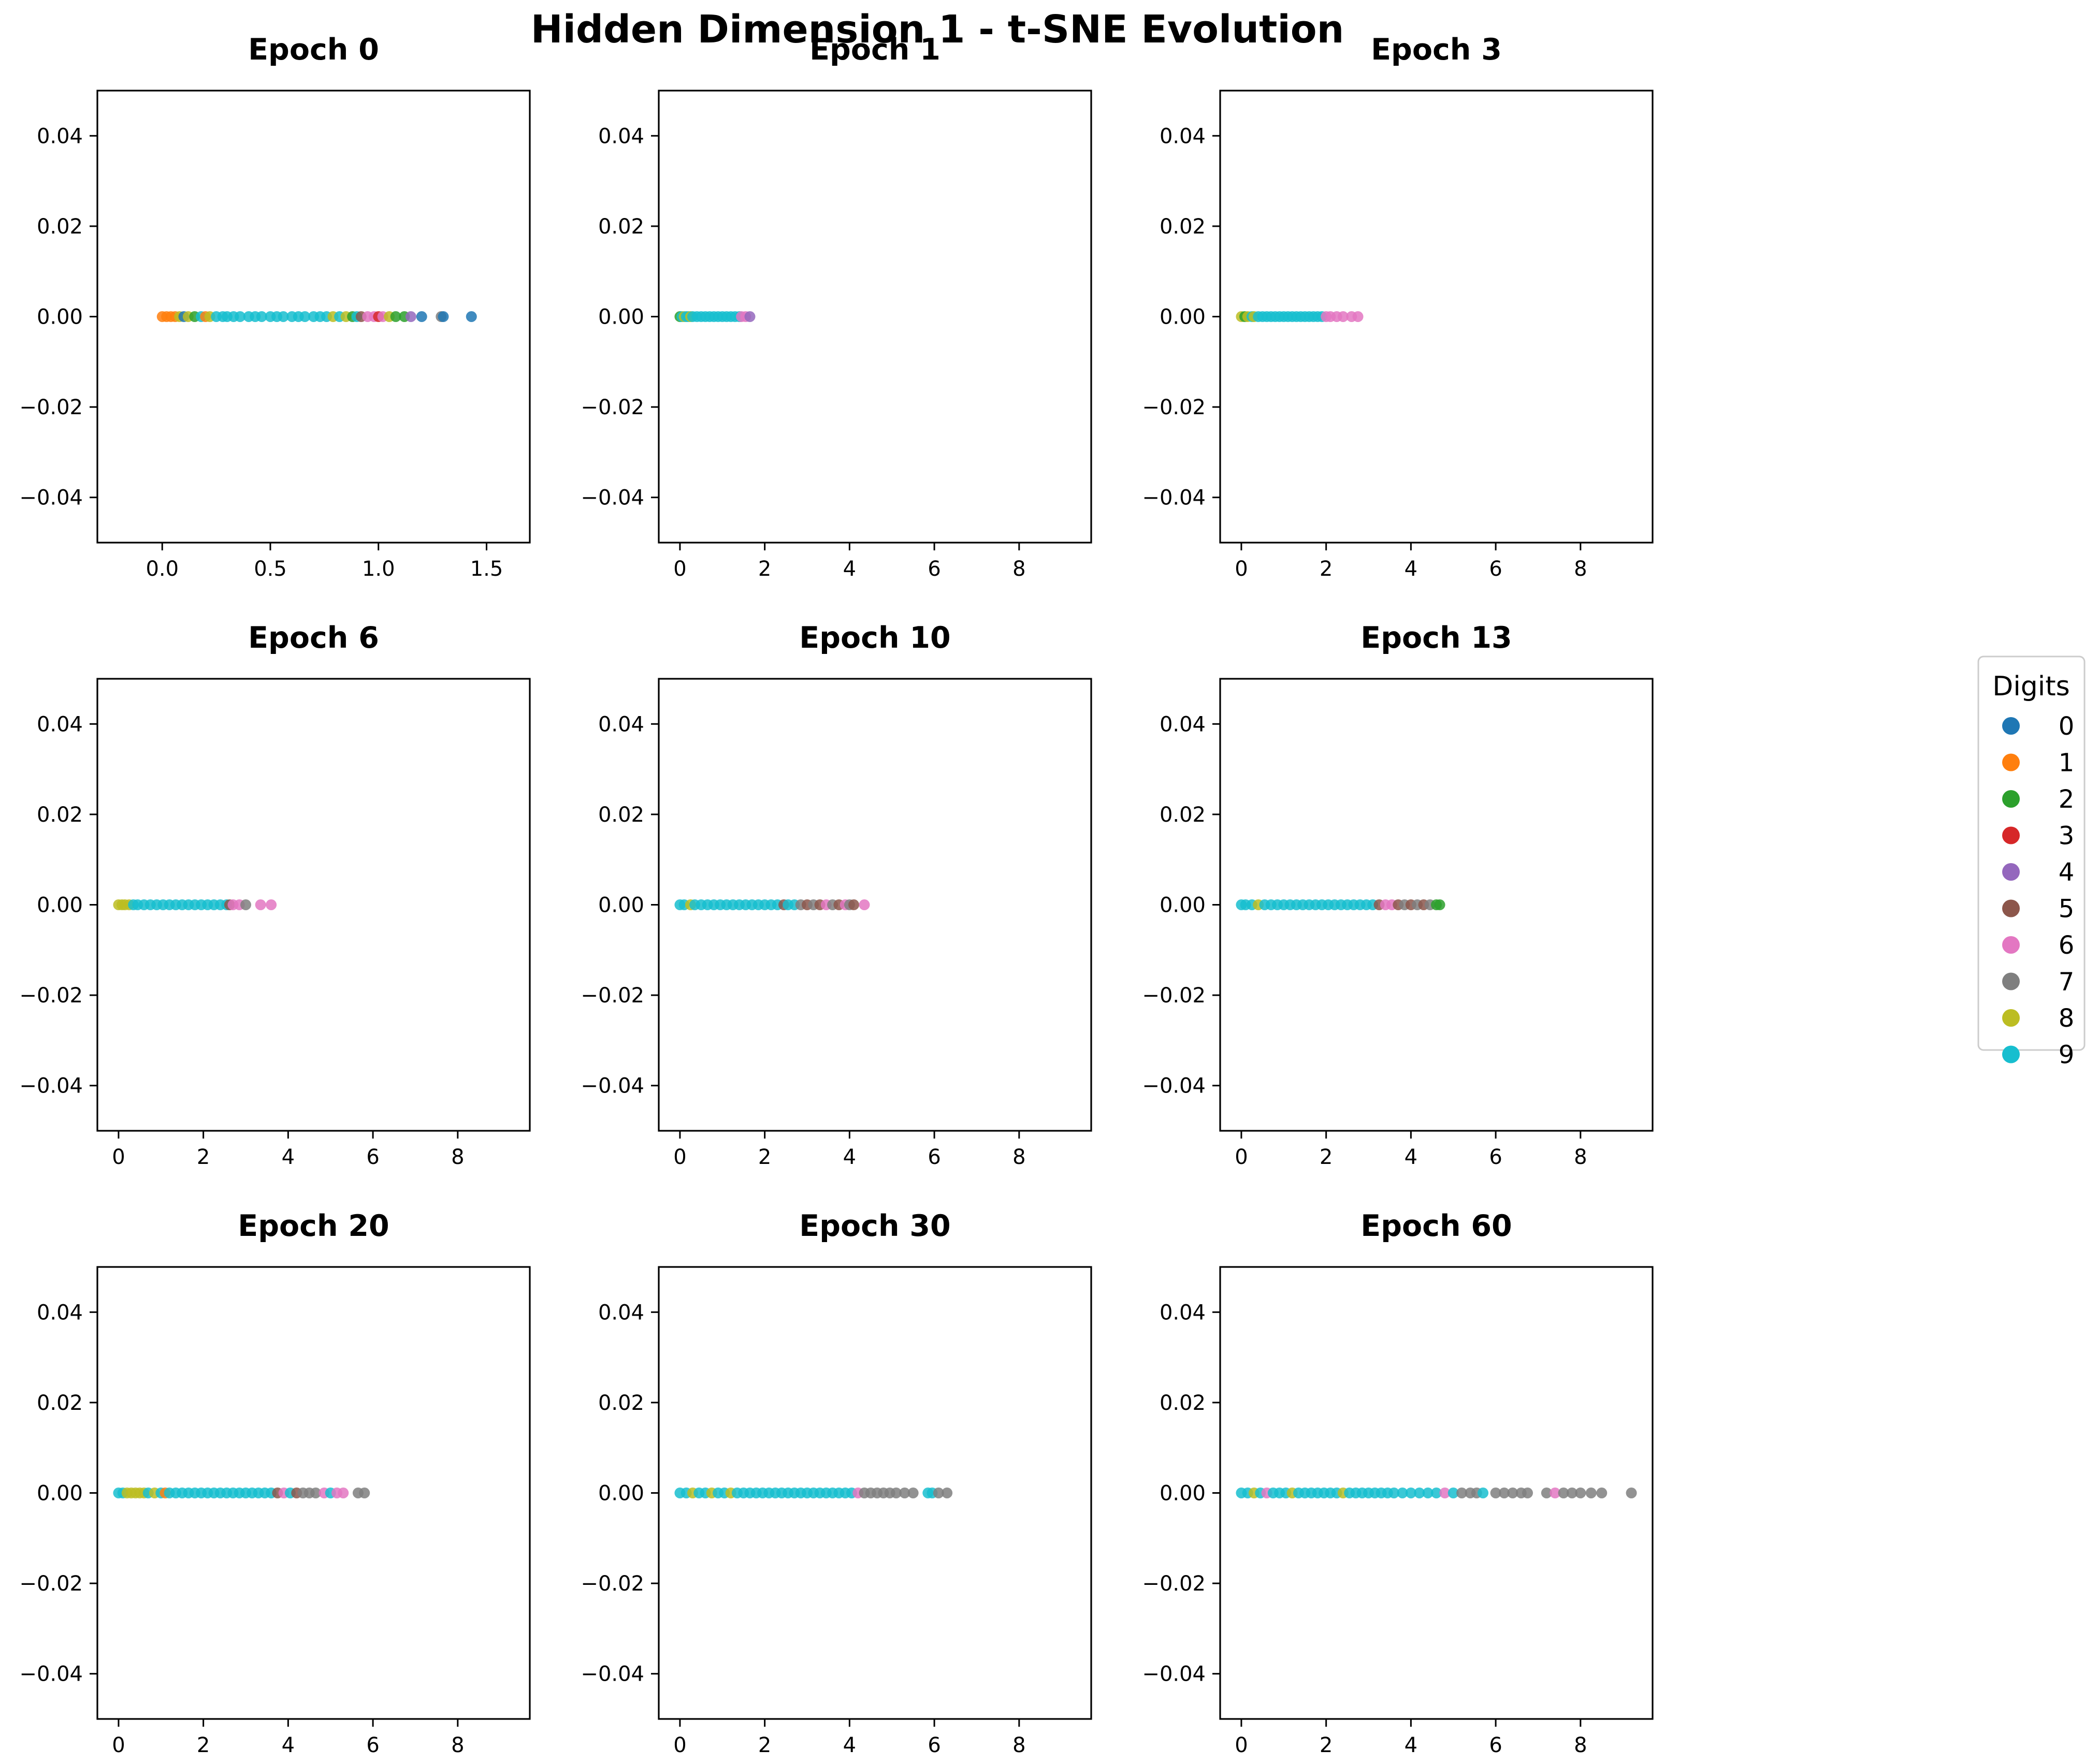 Image resolution: width=2099 pixels, height=1764 pixels. I want to click on legend-entry: 0, so click(2038, 726).